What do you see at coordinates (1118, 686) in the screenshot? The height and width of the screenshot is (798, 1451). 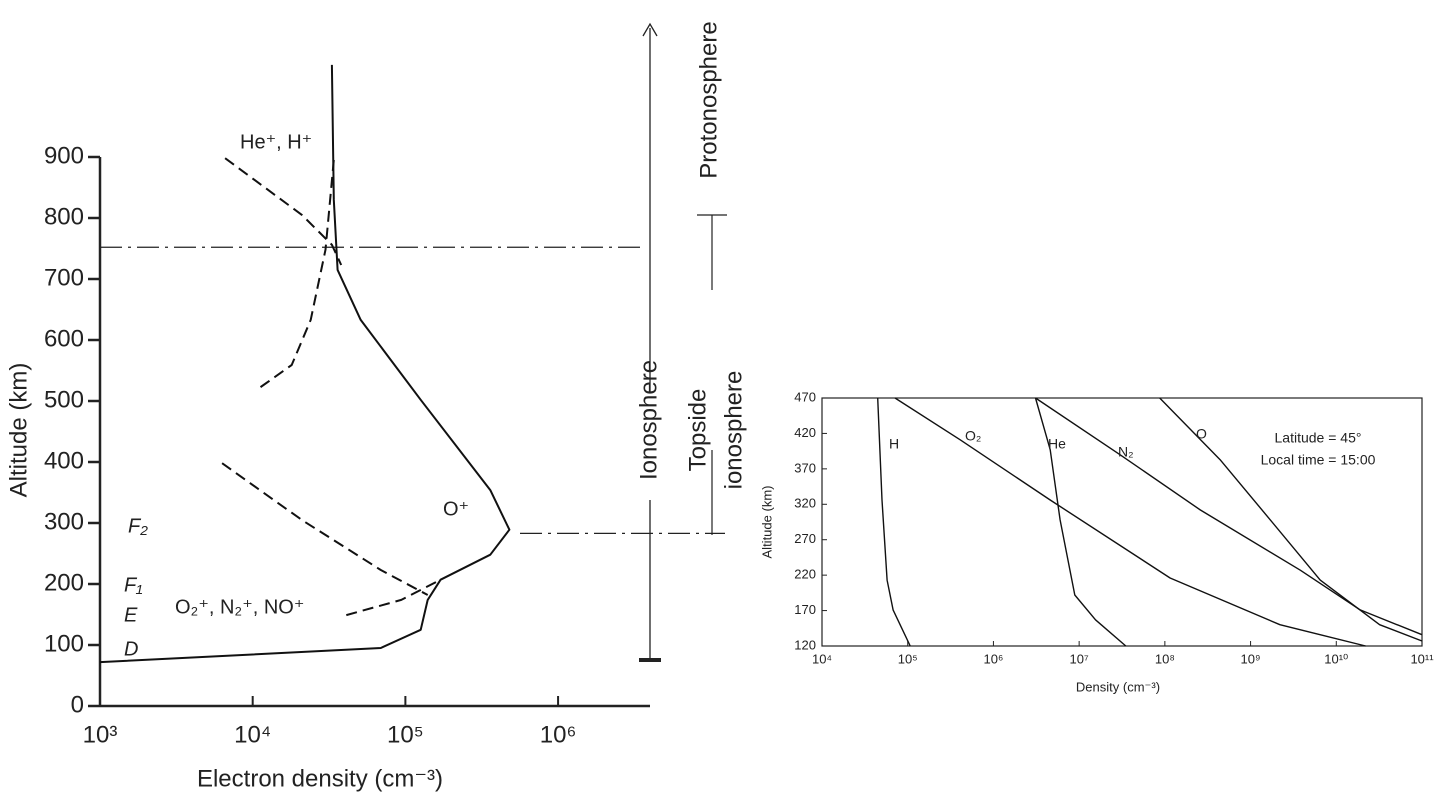 I see `x-axis-label: Density (cm⁻³)` at bounding box center [1118, 686].